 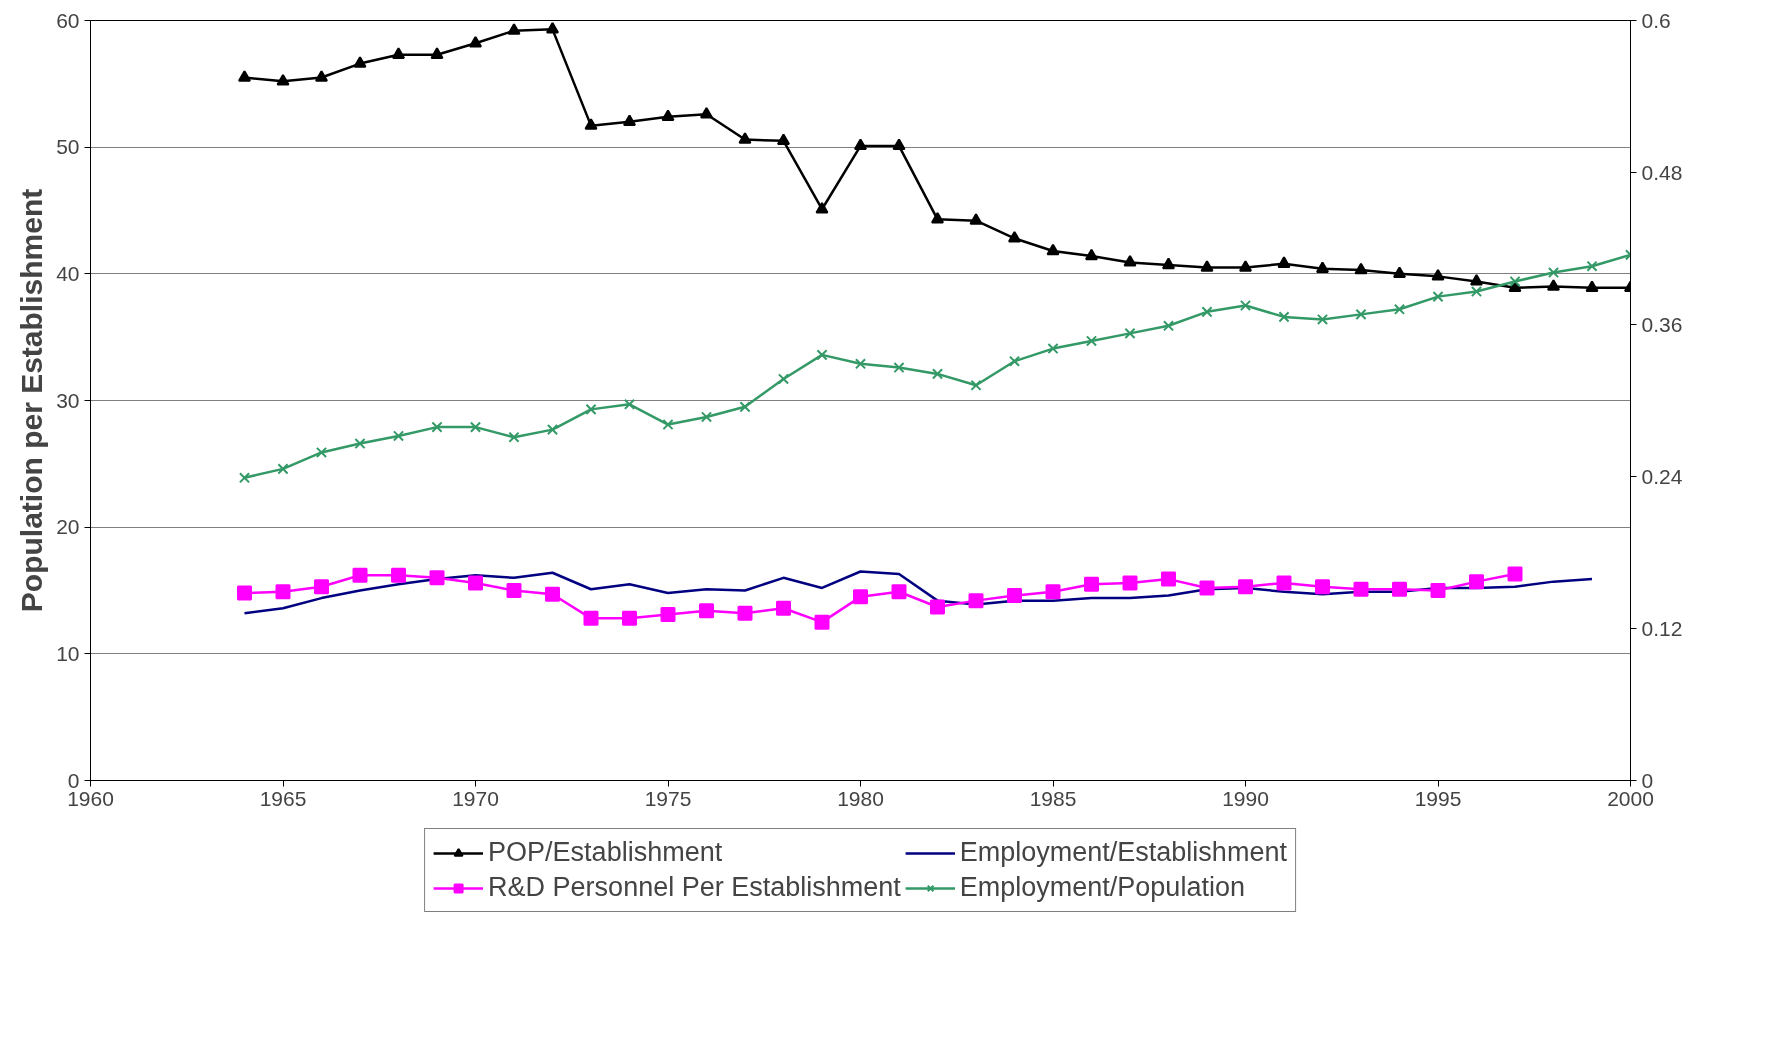 What do you see at coordinates (1656, 20) in the screenshot?
I see `y2-tick-label: 0.6` at bounding box center [1656, 20].